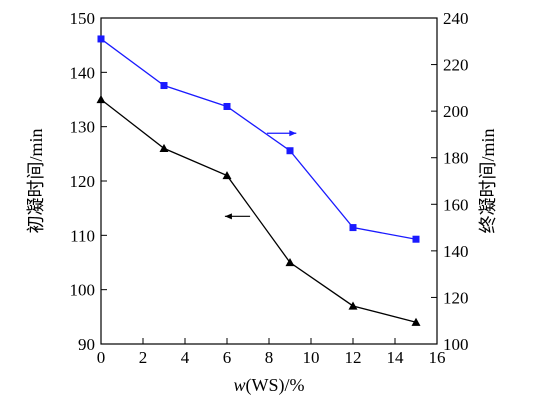 The height and width of the screenshot is (404, 534). Describe the element at coordinates (269, 357) in the screenshot. I see `x-tick-label: 8` at that location.